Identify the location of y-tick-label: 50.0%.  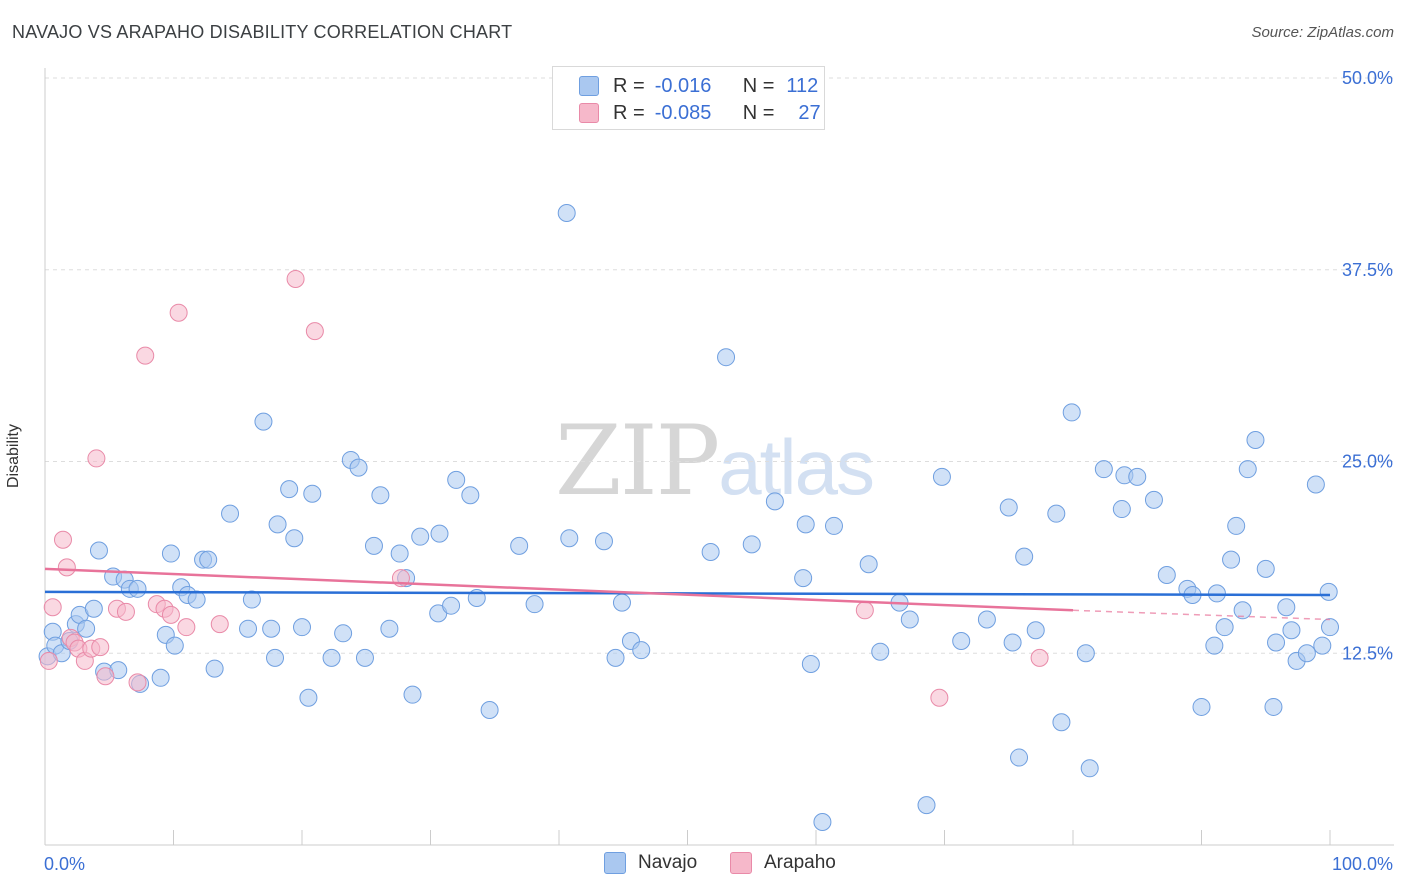
(1367, 78).